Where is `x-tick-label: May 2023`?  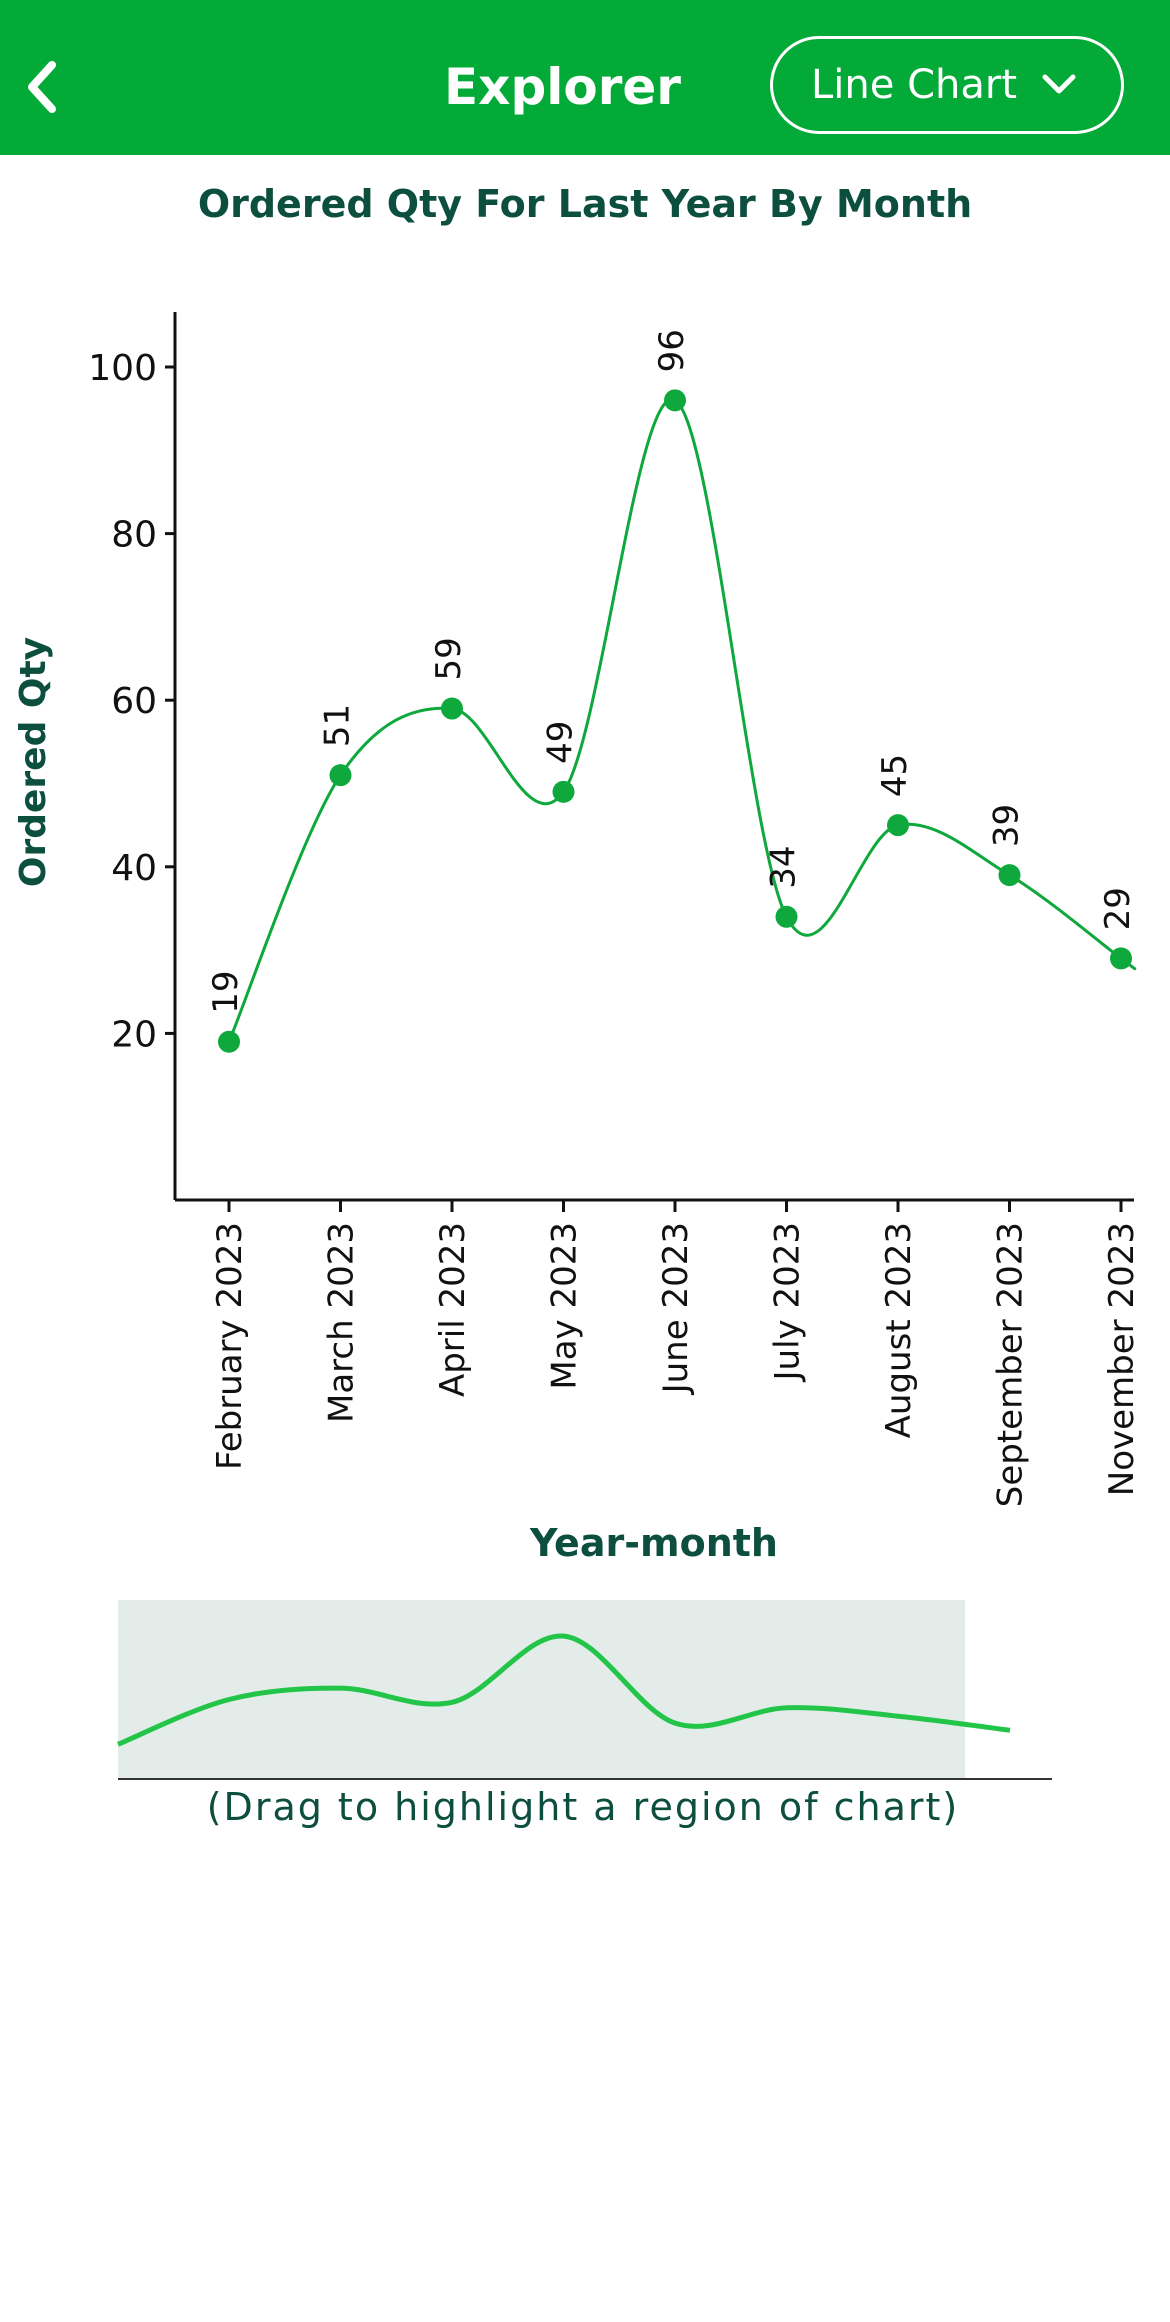
x-tick-label: May 2023 is located at coordinates (565, 1306).